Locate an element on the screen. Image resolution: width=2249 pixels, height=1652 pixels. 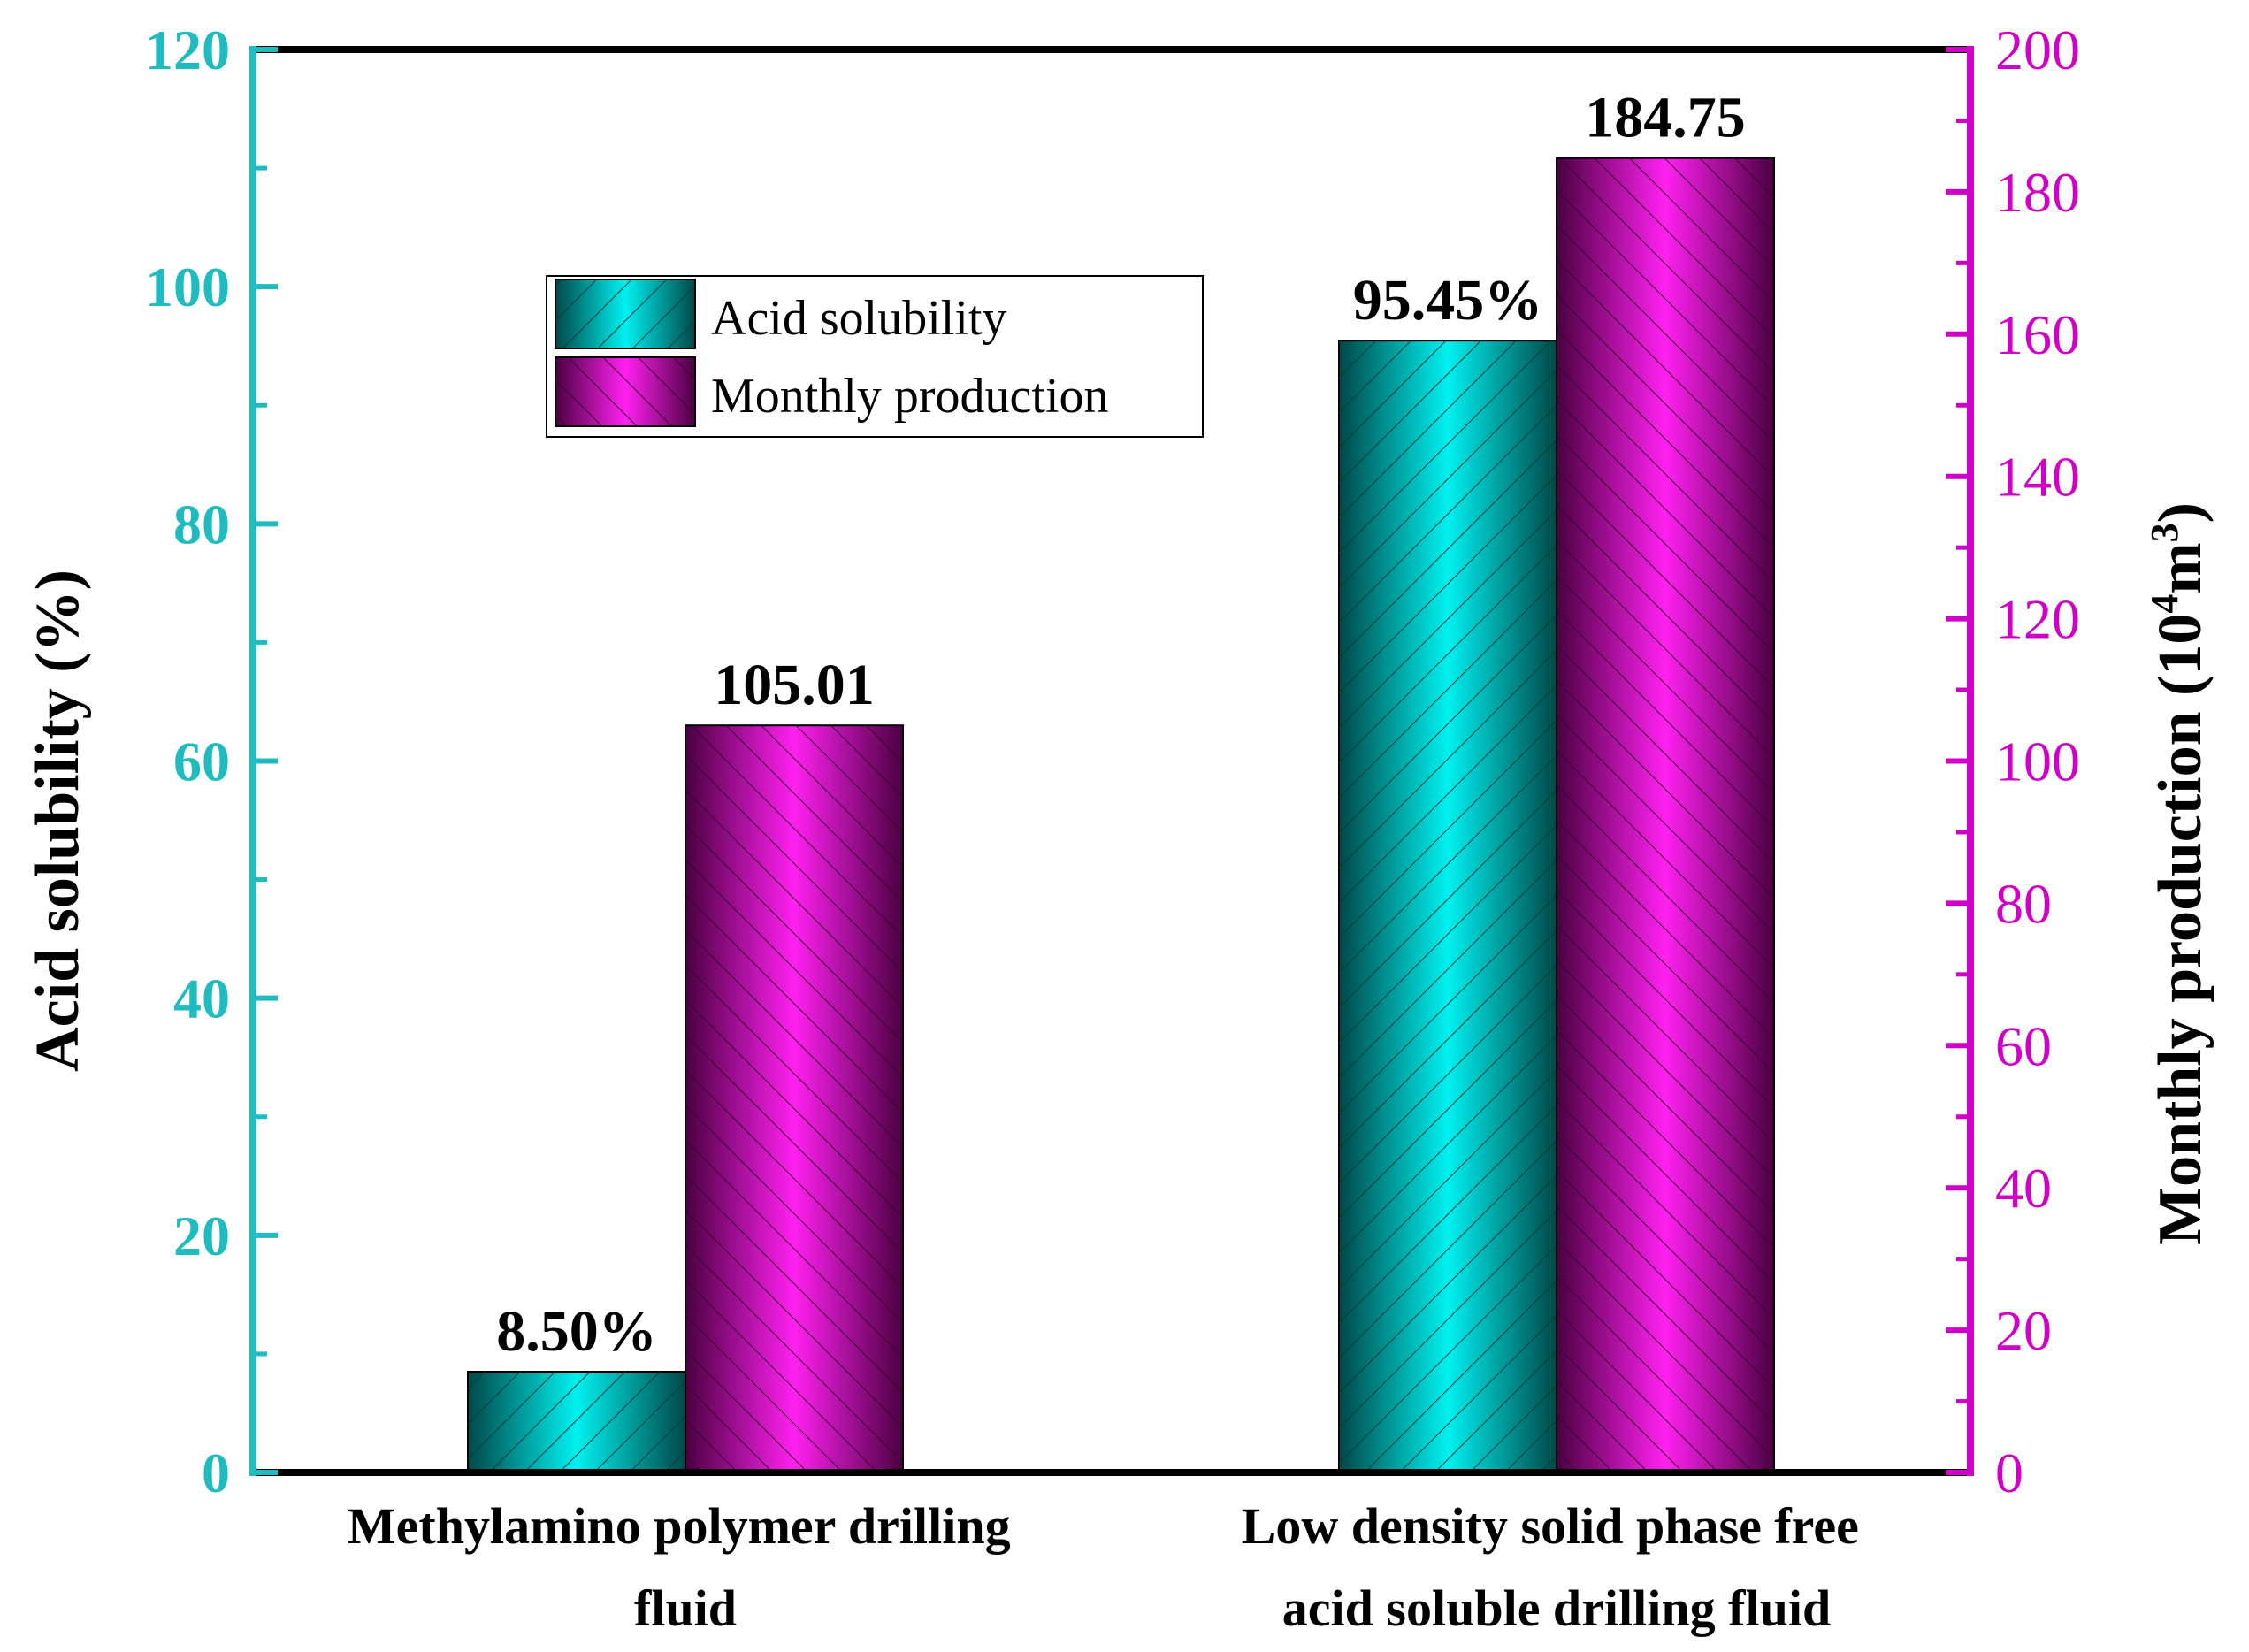
left-axis-title: Acid solubility (%) is located at coordinates (58, 821).